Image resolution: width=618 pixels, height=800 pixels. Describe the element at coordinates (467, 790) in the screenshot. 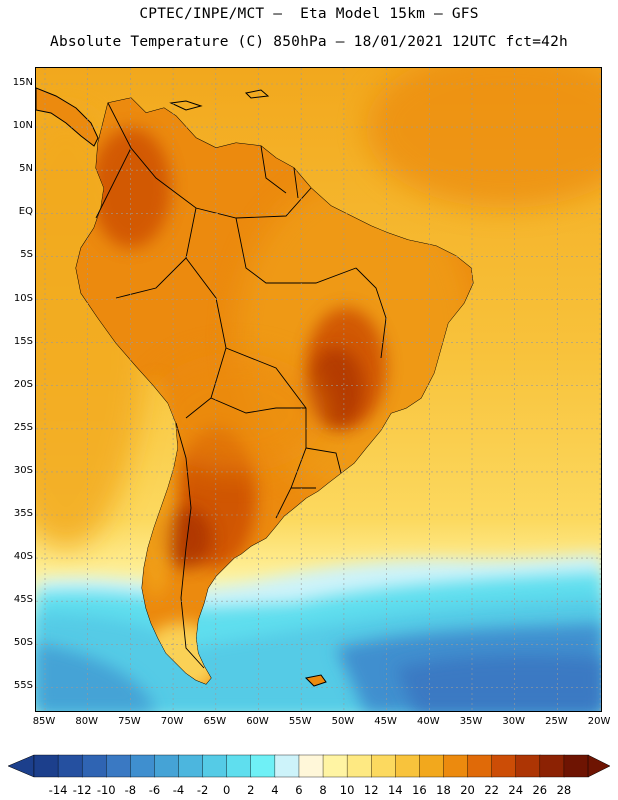

I see `colorbar-label: 20` at that location.